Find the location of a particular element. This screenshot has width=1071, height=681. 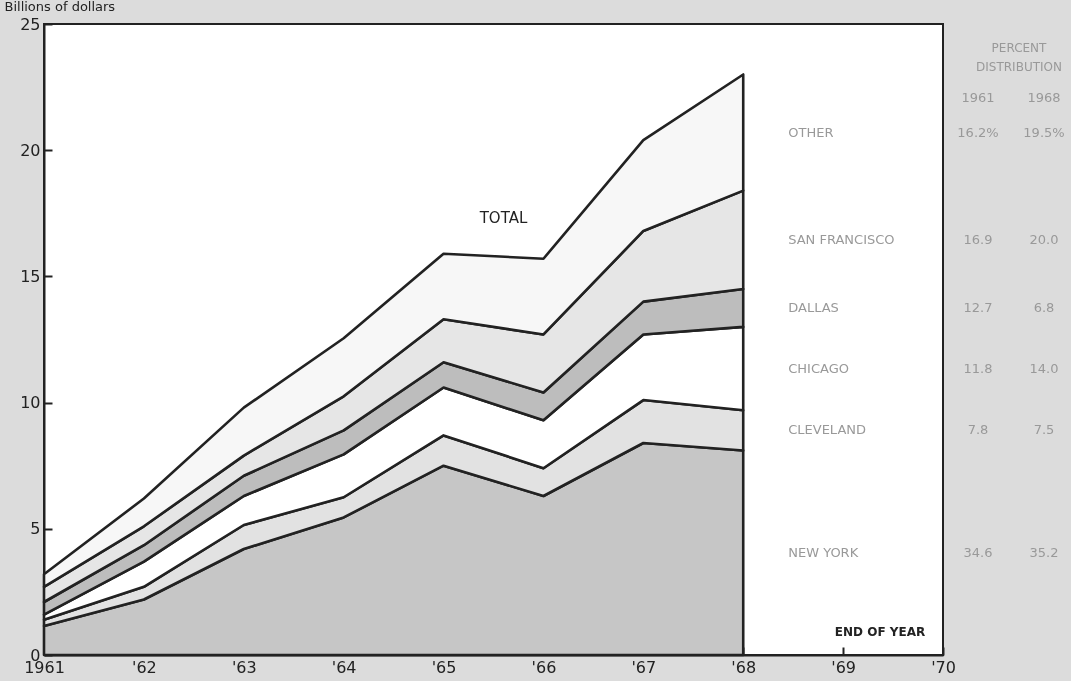

y-tick-label: 20 is located at coordinates (30, 150).